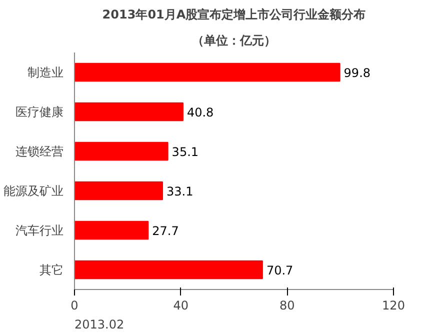 The height and width of the screenshot is (335, 435). What do you see at coordinates (180, 191) in the screenshot?
I see `data-label: 33.1` at bounding box center [180, 191].